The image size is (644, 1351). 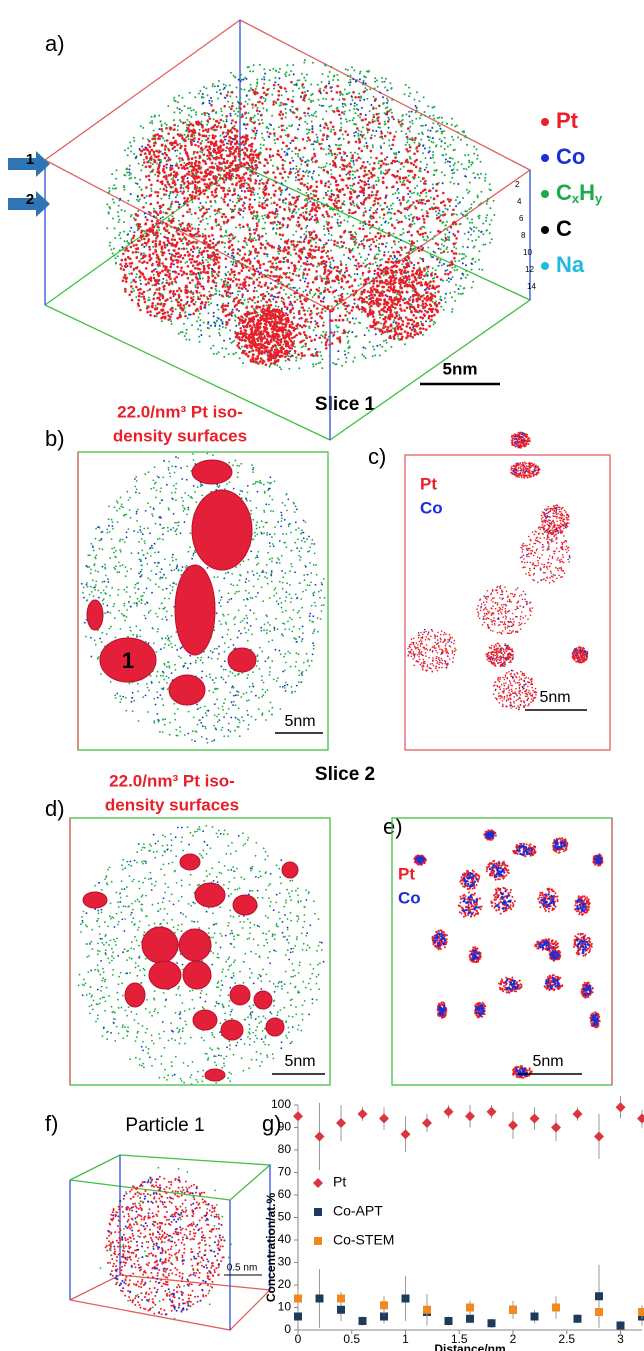 What do you see at coordinates (521, 218) in the screenshot?
I see `axis-number: 6` at bounding box center [521, 218].